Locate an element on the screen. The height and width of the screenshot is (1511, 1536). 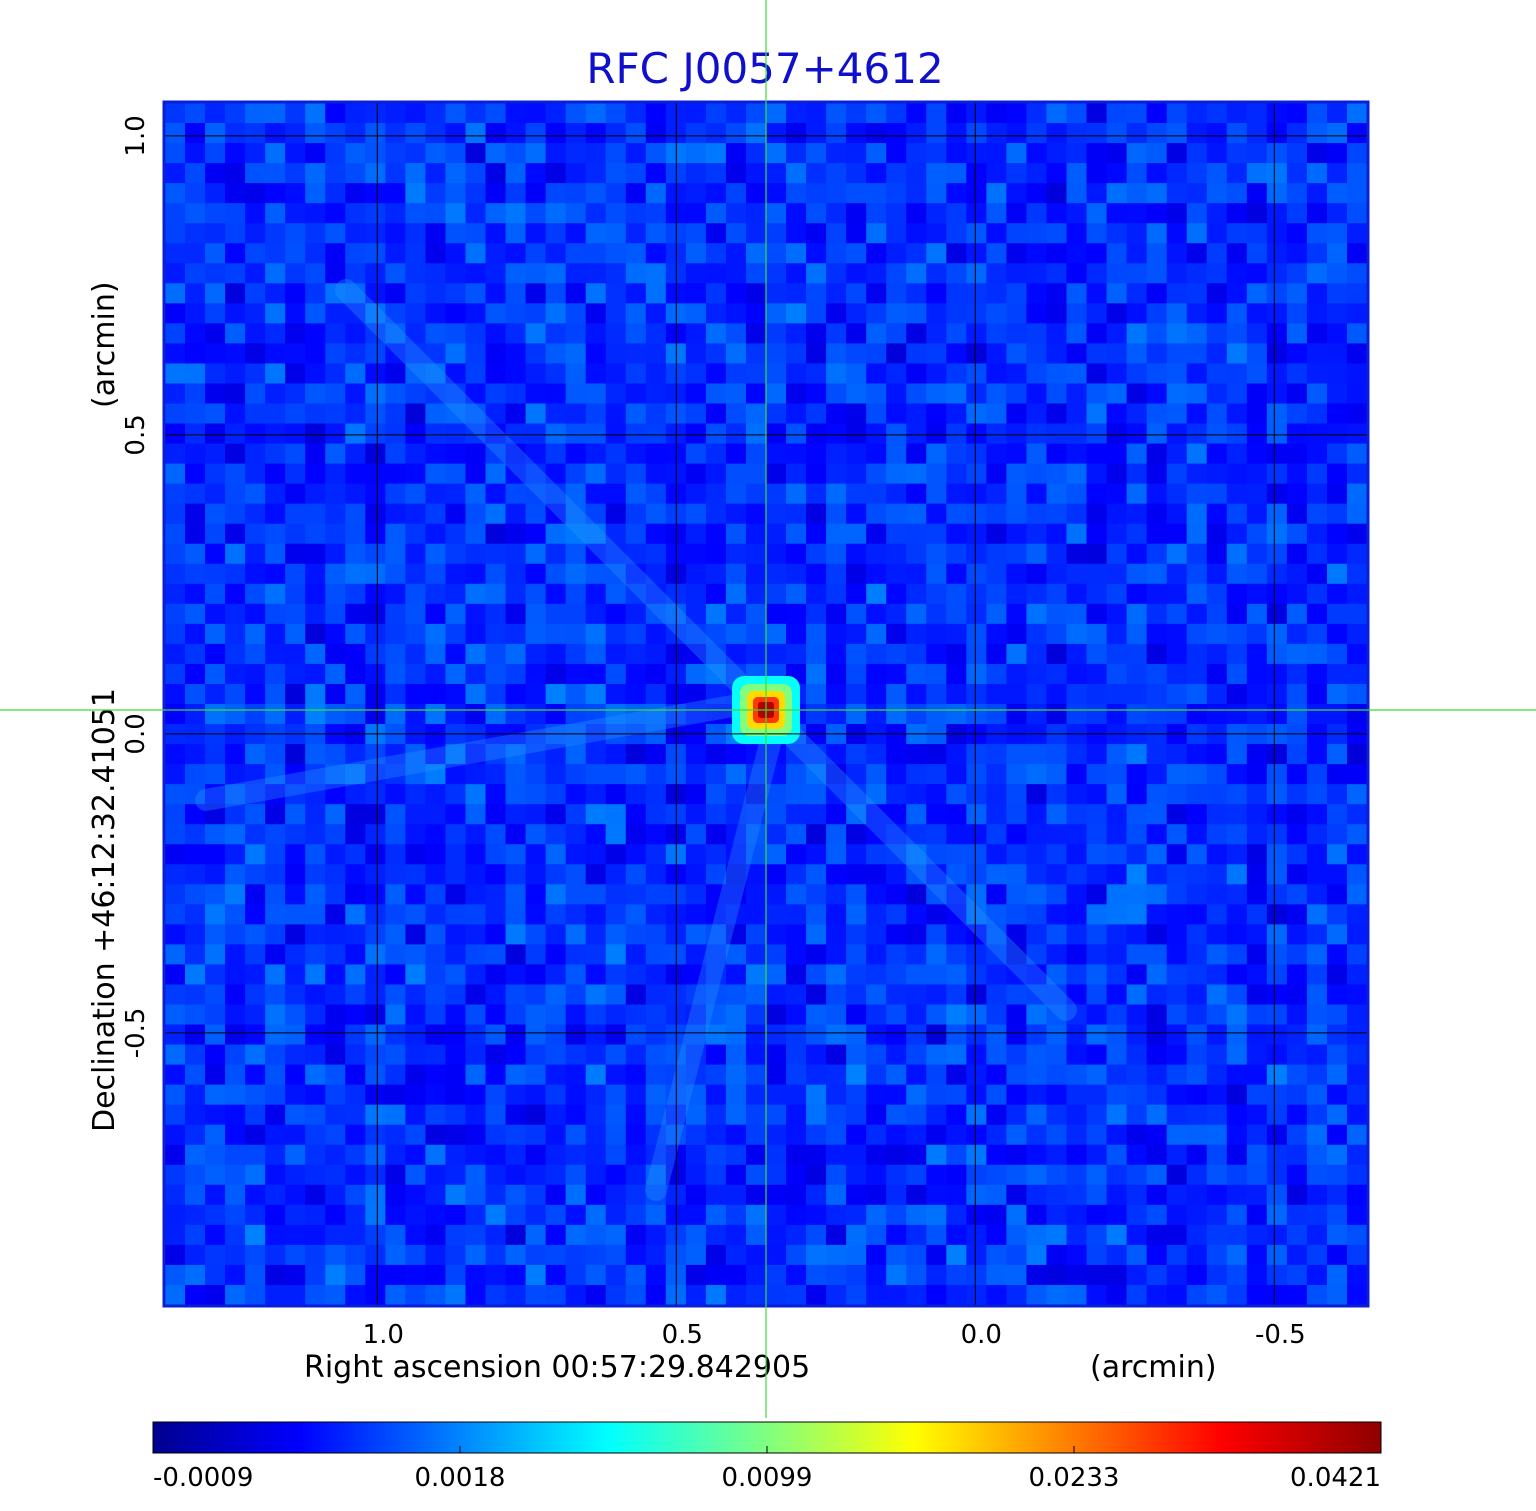
colorbar-tick-label: 0.0099 is located at coordinates (767, 1478).